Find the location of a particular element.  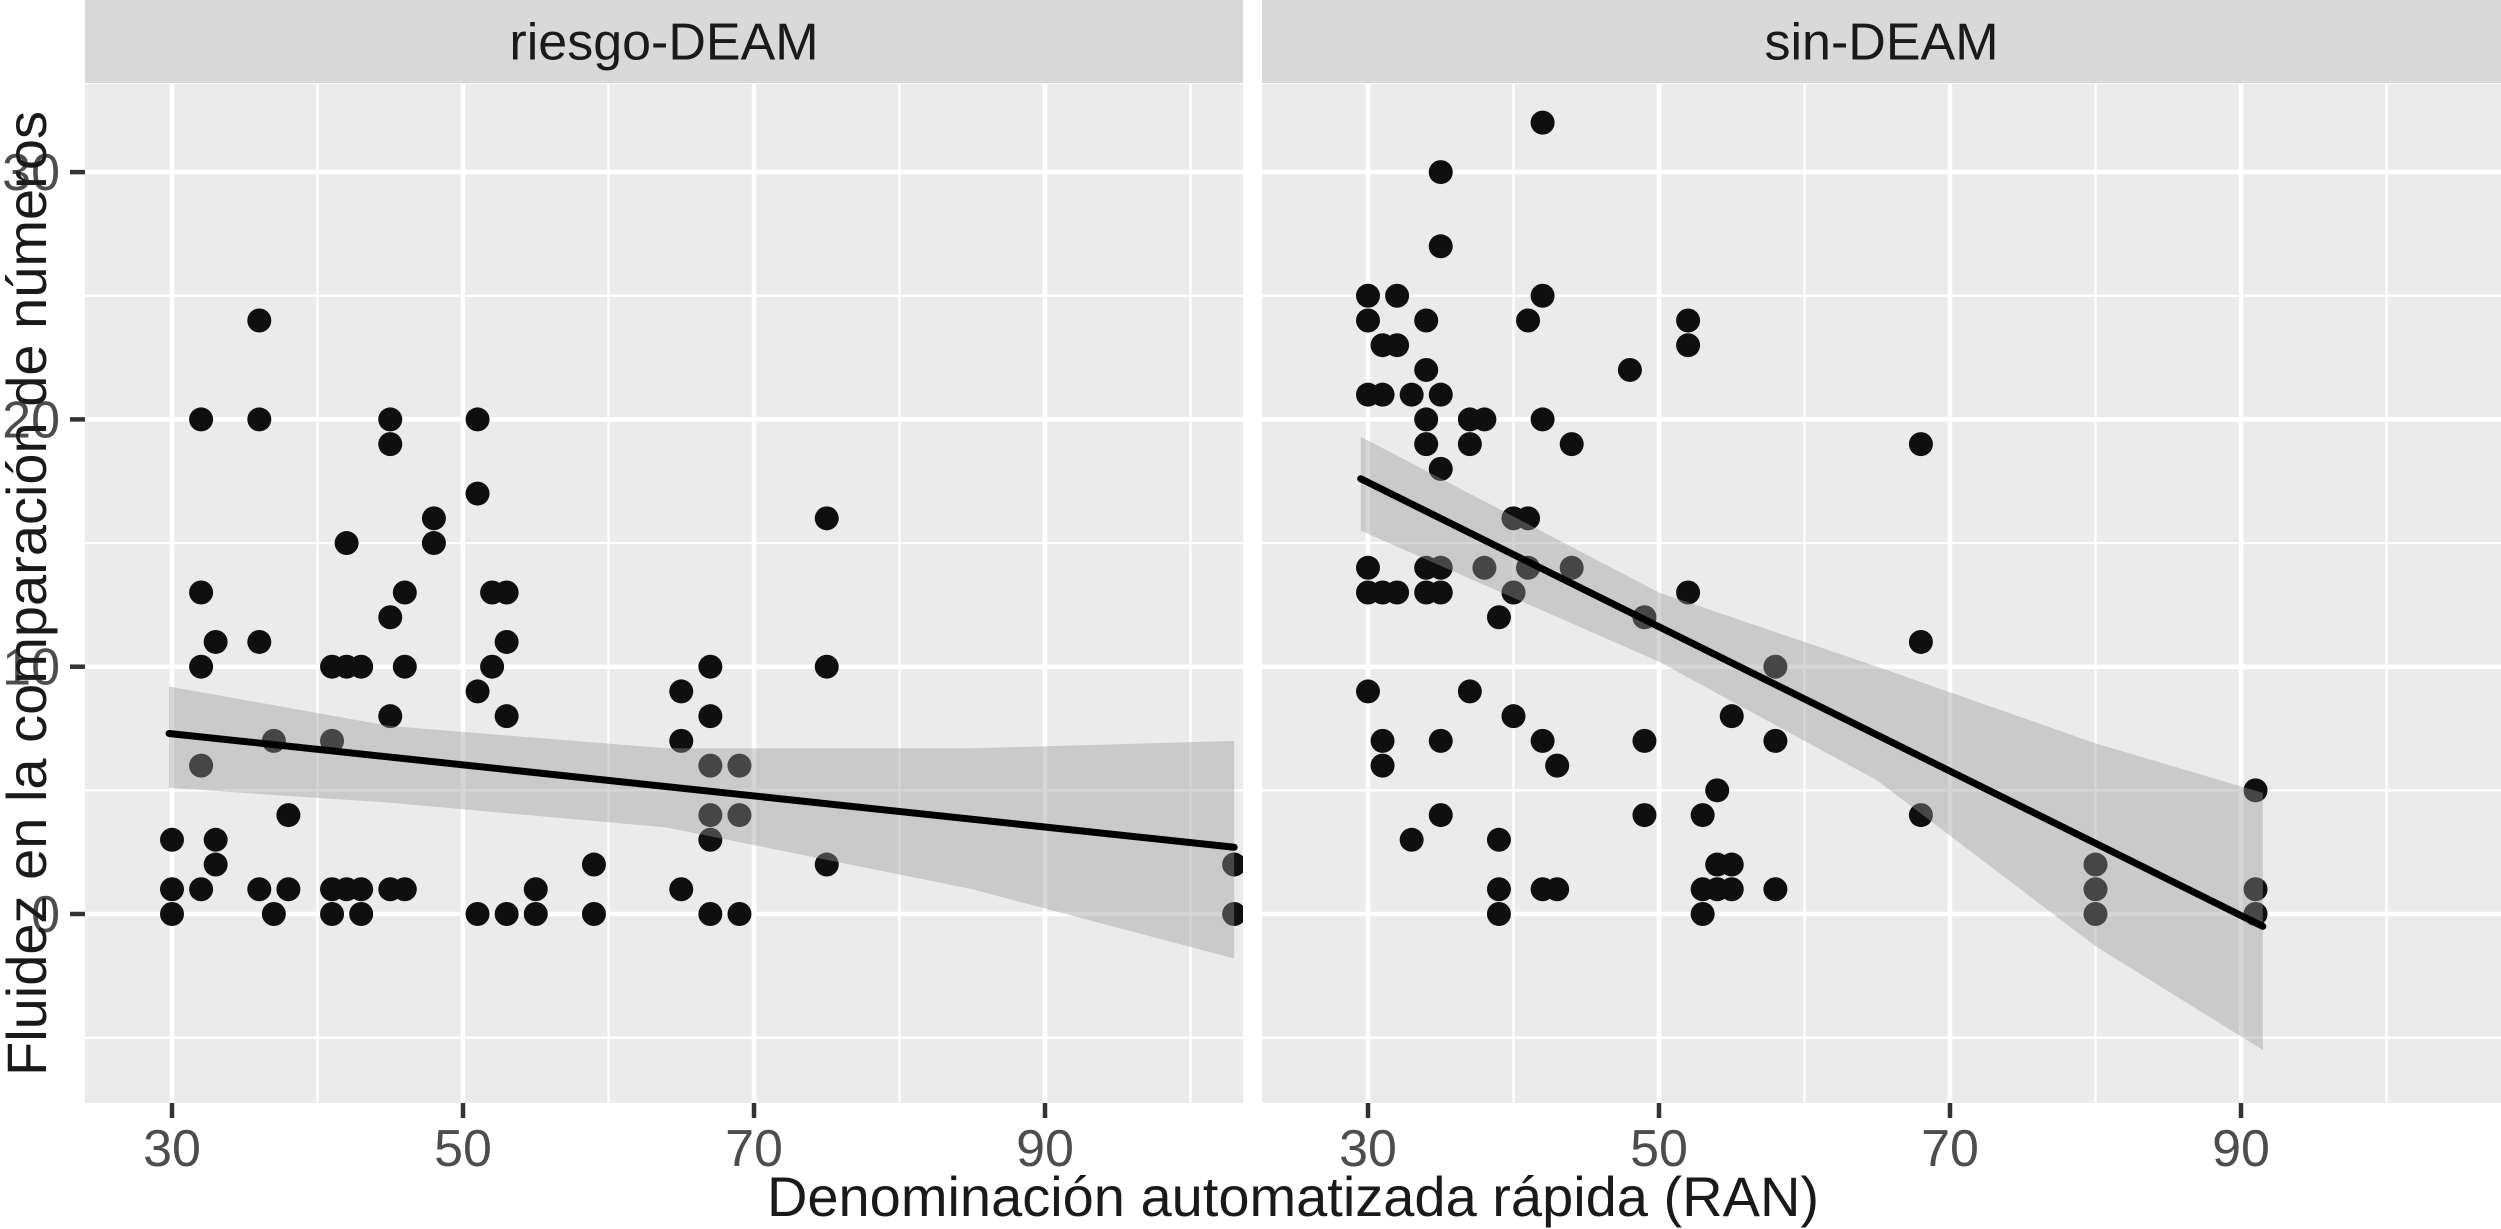

x-axis-title: Denominación automatizada rápida (RAN) is located at coordinates (1293, 1196).